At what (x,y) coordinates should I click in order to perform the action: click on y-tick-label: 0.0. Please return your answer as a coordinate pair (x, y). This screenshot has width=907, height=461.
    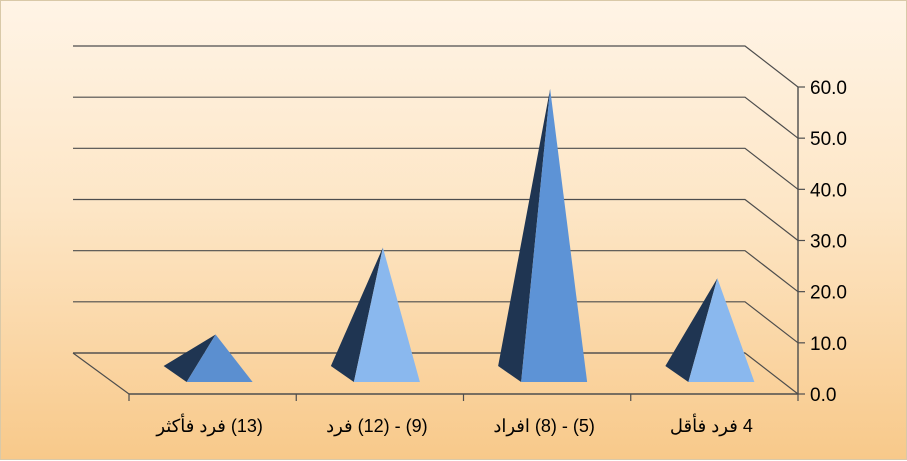
    Looking at the image, I should click on (823, 395).